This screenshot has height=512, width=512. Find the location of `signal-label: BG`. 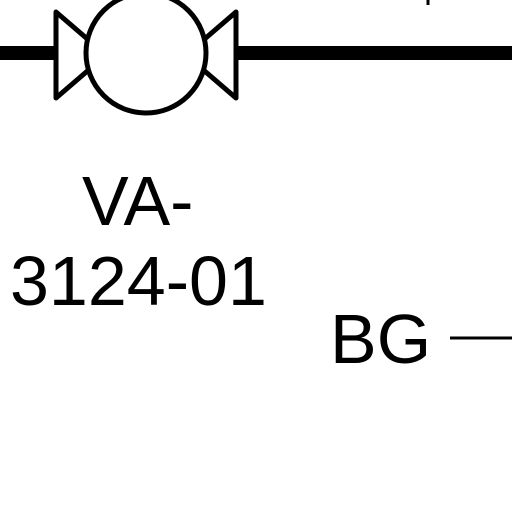

signal-label: BG is located at coordinates (381, 339).